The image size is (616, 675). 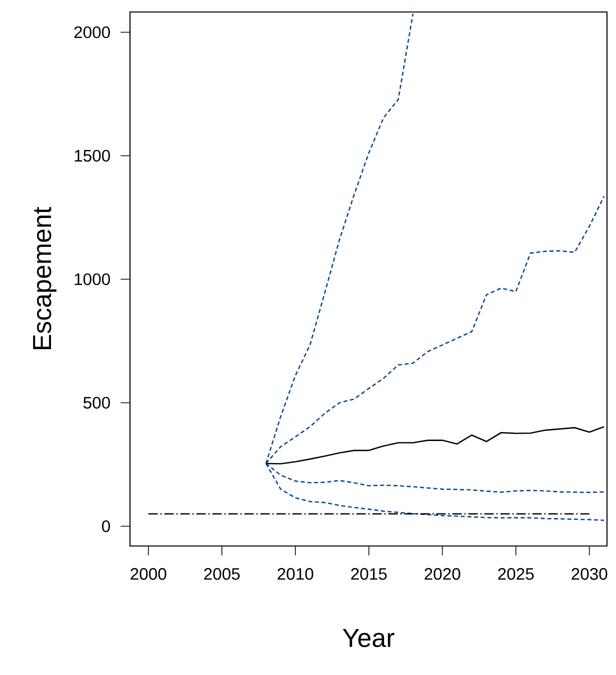 What do you see at coordinates (96, 402) in the screenshot?
I see `y-tick-label: 500` at bounding box center [96, 402].